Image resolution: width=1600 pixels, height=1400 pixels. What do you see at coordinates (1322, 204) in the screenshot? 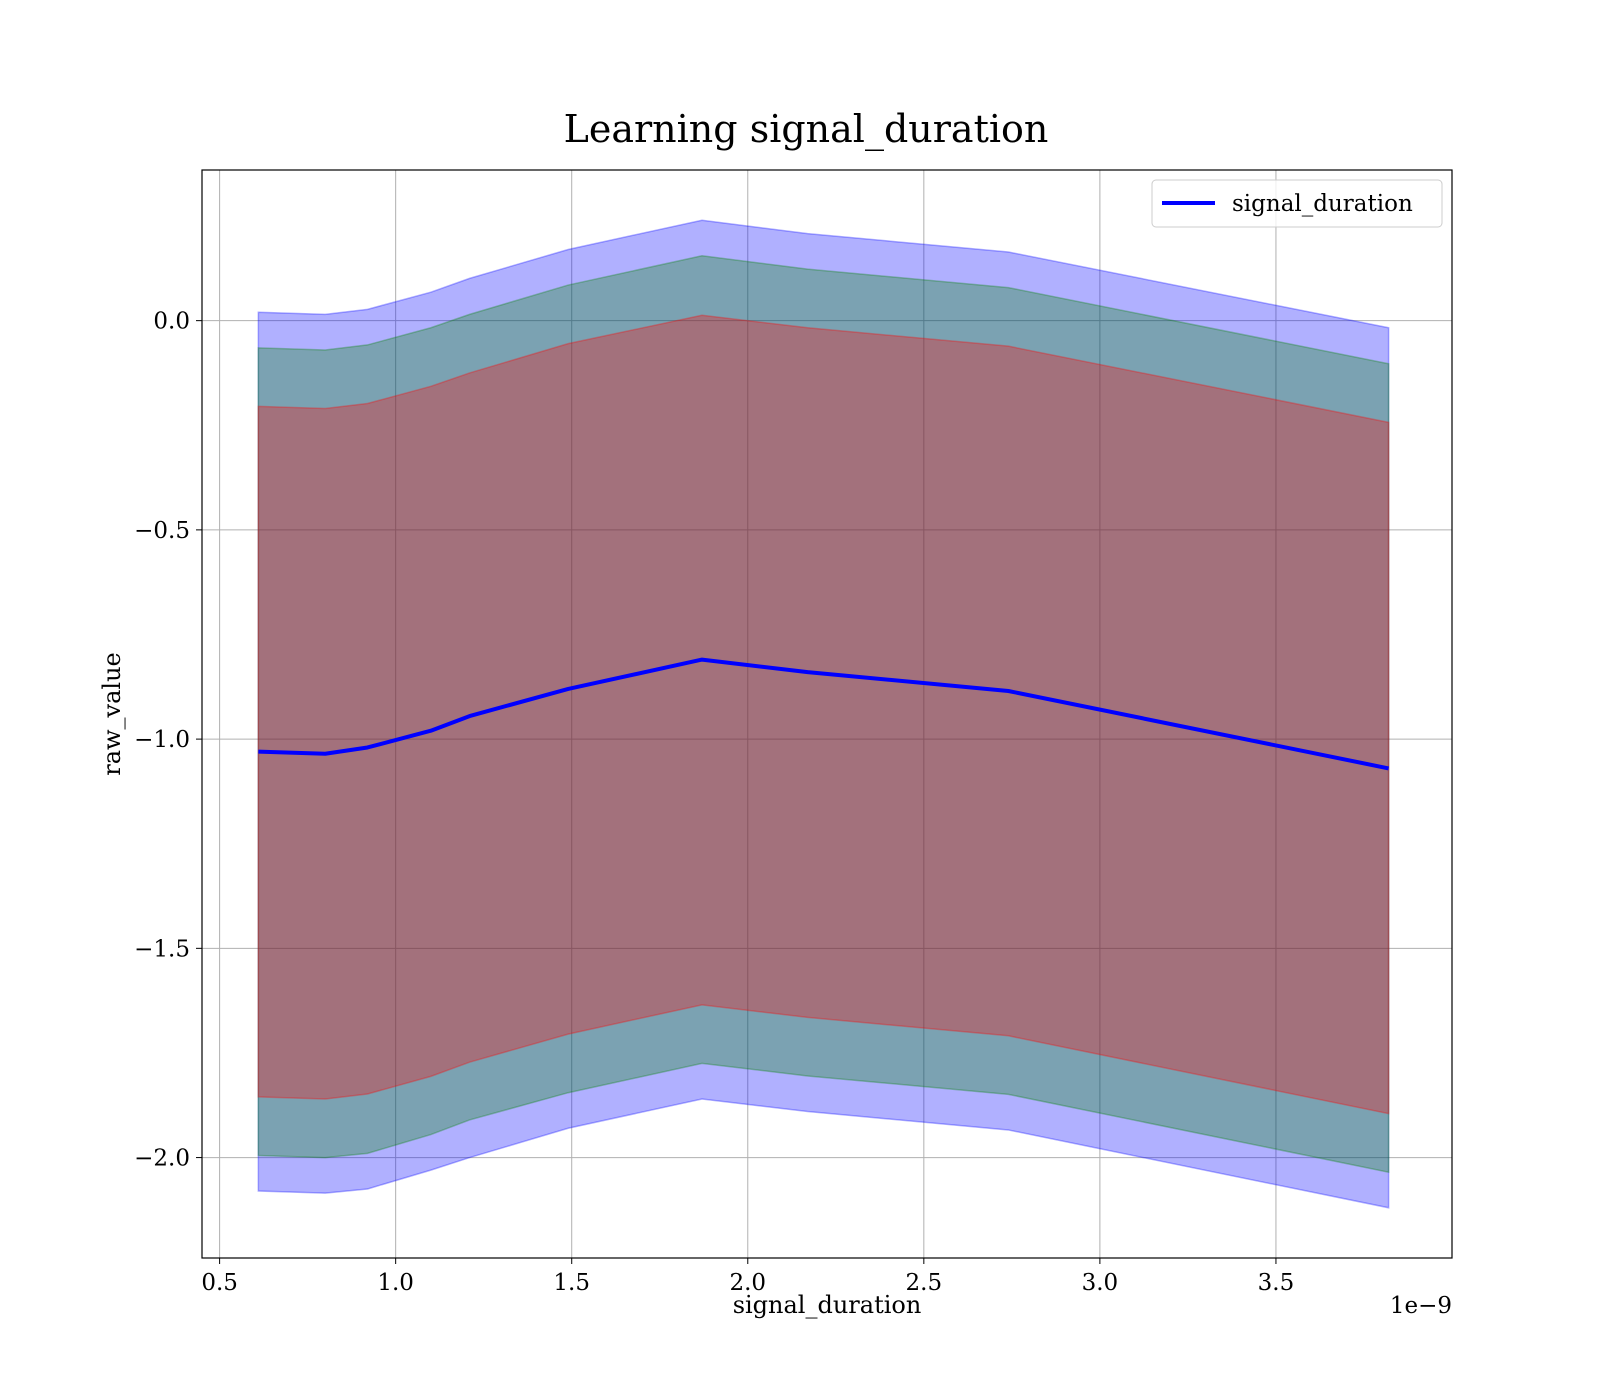
I see `legend-entry-signal-duration: signal_duration` at bounding box center [1322, 204].